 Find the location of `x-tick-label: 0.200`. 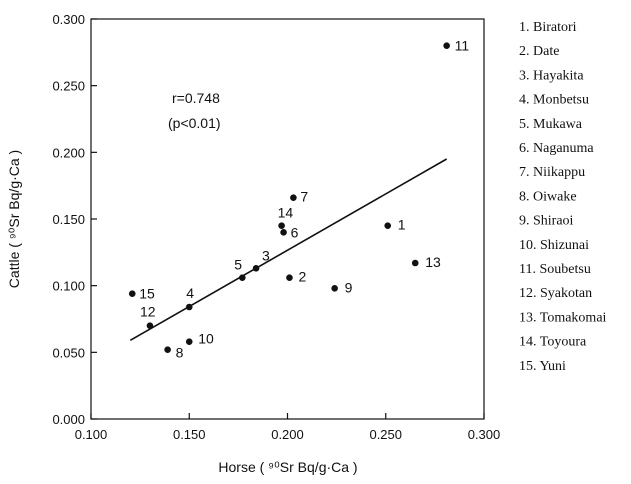

x-tick-label: 0.200 is located at coordinates (287, 434).